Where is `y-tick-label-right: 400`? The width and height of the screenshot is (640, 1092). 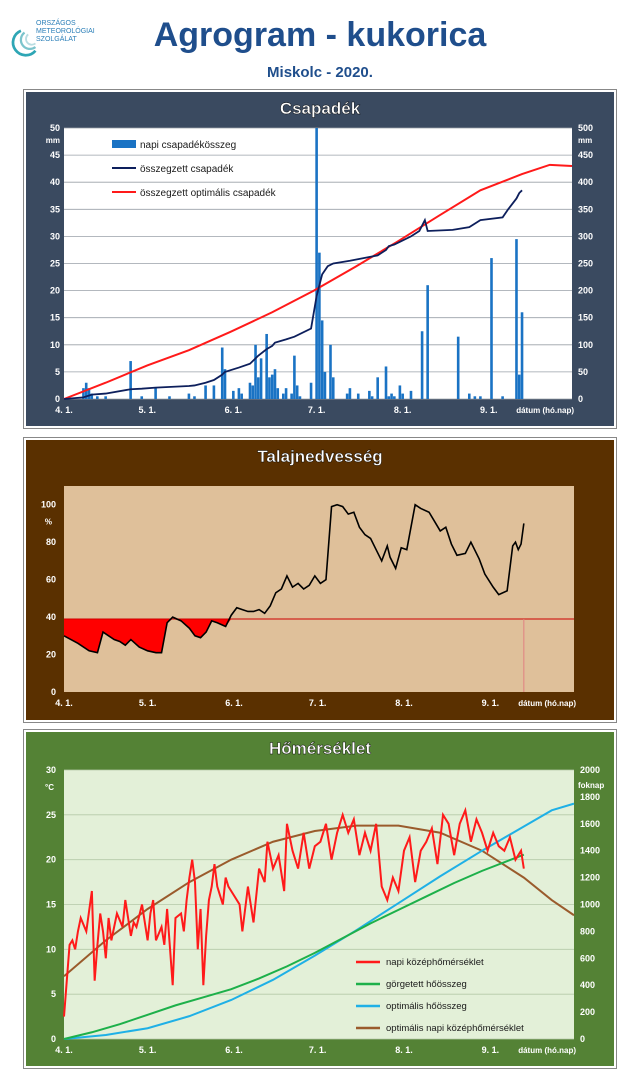
y-tick-label-right: 400 is located at coordinates (587, 985).